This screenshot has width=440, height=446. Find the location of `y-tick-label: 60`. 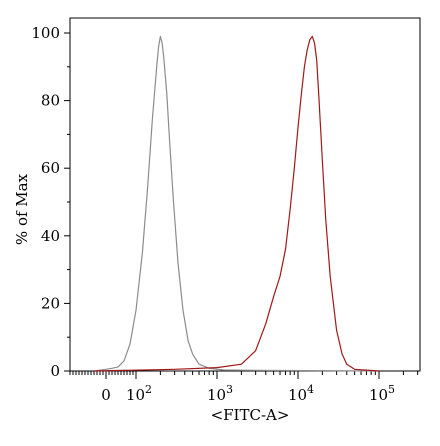

y-tick-label: 60 is located at coordinates (50, 168).